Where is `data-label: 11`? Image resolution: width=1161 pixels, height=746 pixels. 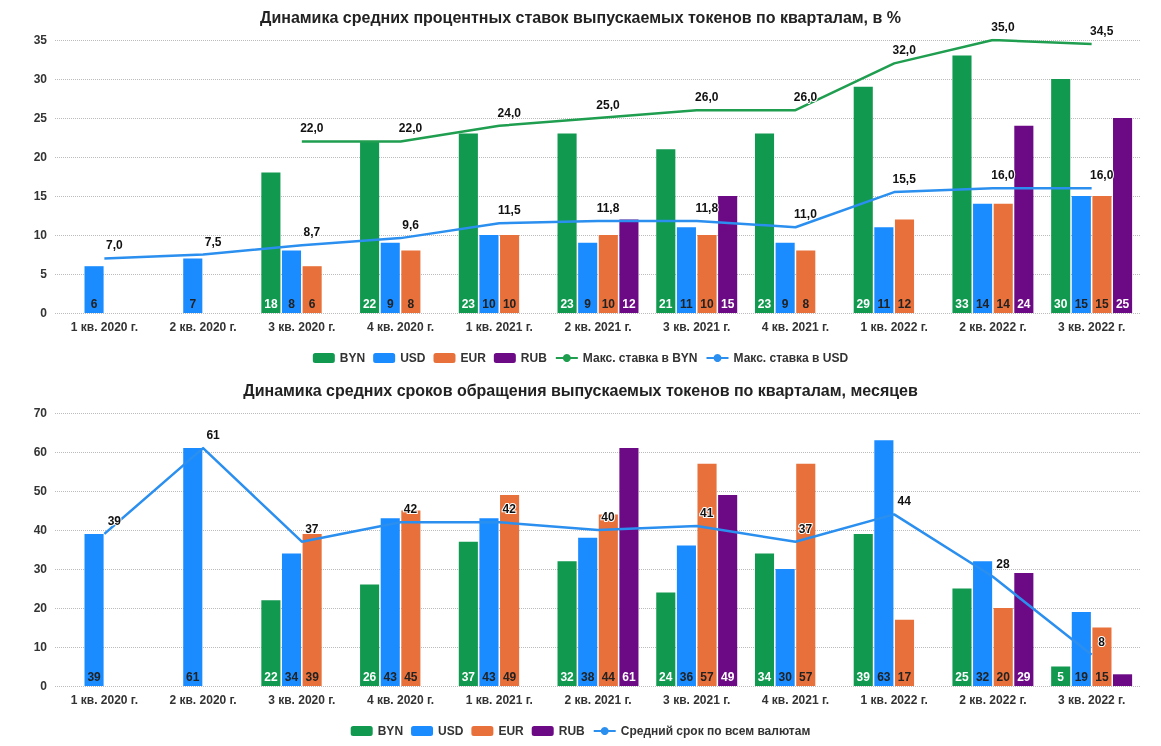
data-label: 11 is located at coordinates (687, 304).